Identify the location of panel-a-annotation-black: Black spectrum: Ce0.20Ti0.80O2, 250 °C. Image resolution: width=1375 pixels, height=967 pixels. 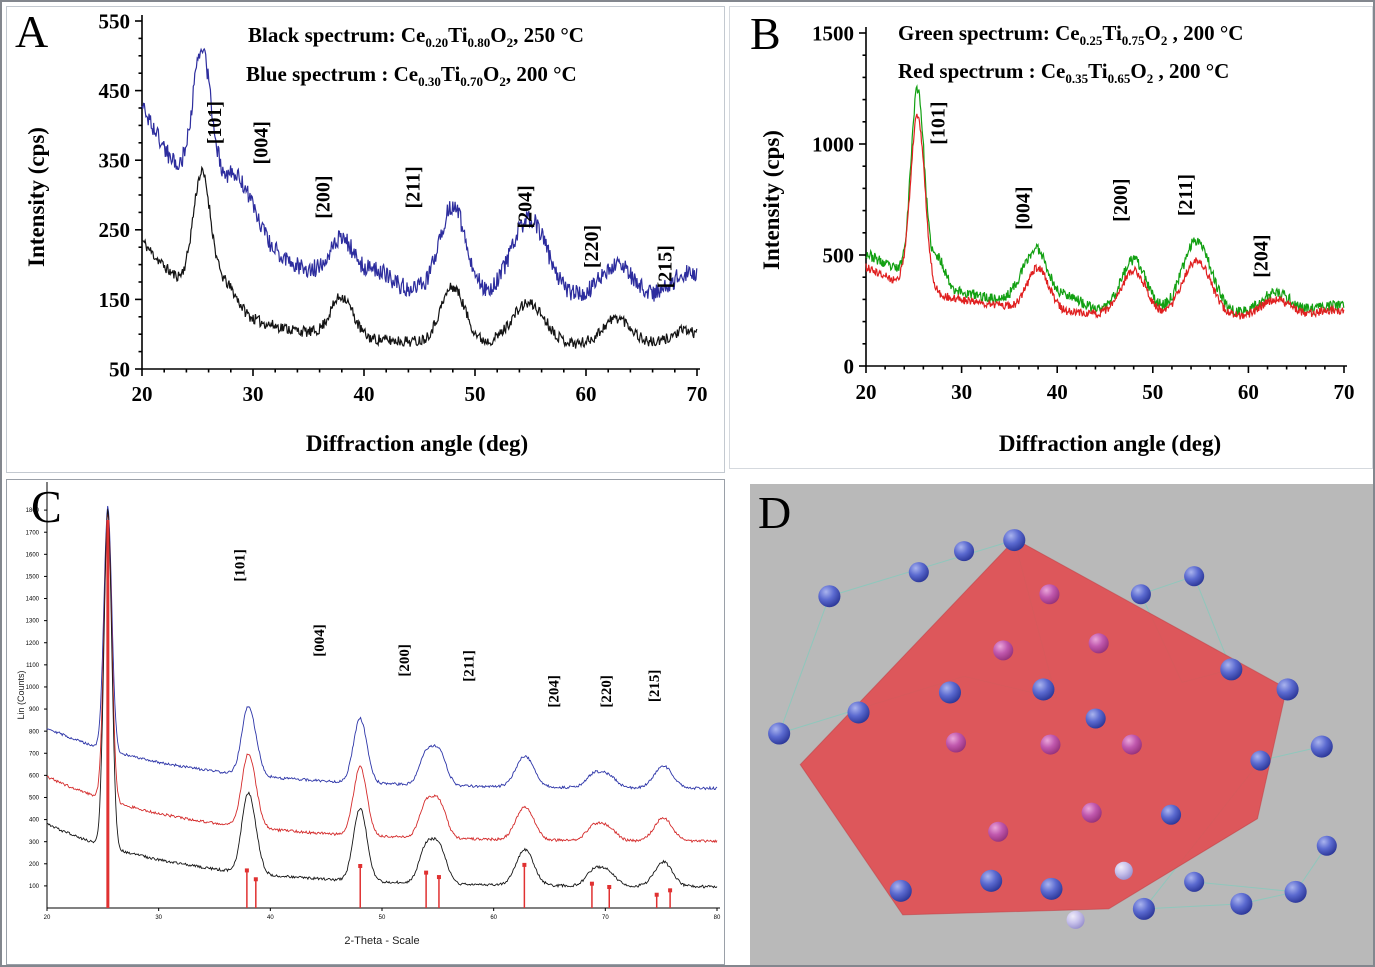
(416, 37).